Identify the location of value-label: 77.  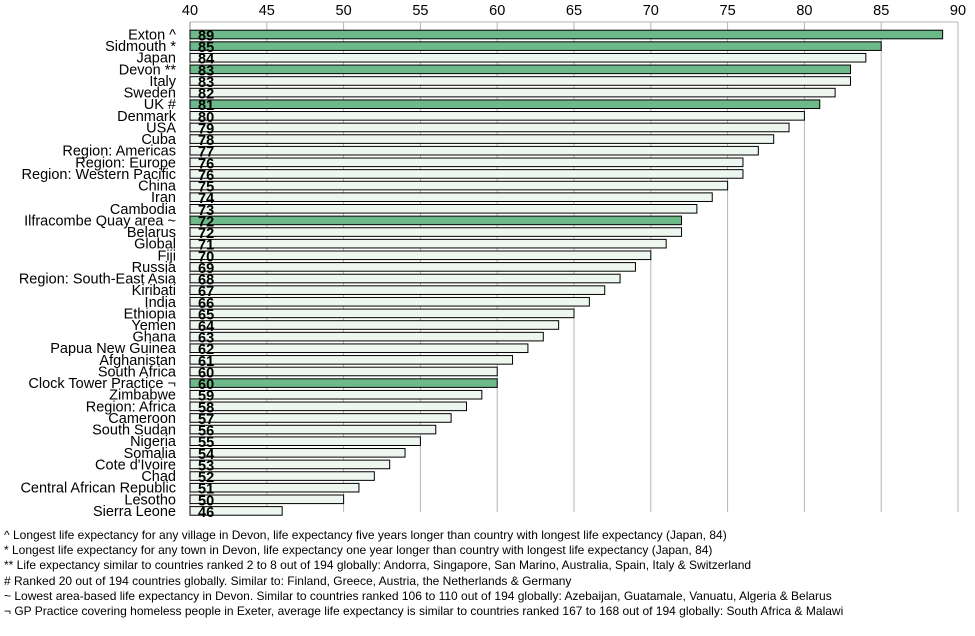
(206, 153).